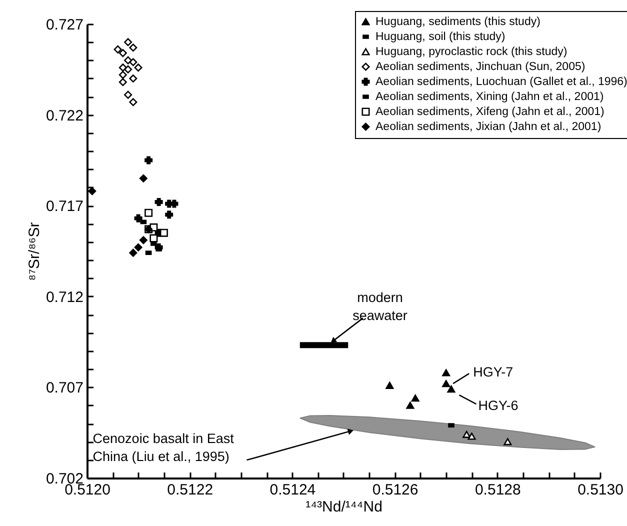 The width and height of the screenshot is (627, 526). Describe the element at coordinates (481, 66) in the screenshot. I see `legend-label: Aeolian sediments, Jinchuan (Sun, 2005)` at that location.